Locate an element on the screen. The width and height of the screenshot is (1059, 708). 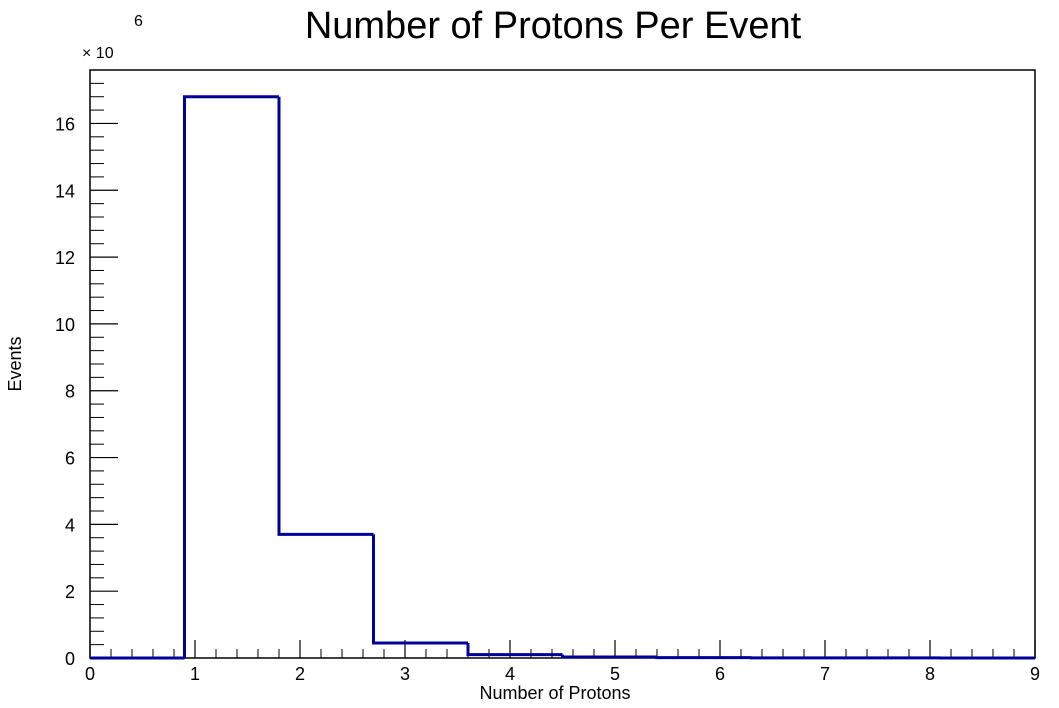
y-tick-label: 8 is located at coordinates (70, 392).